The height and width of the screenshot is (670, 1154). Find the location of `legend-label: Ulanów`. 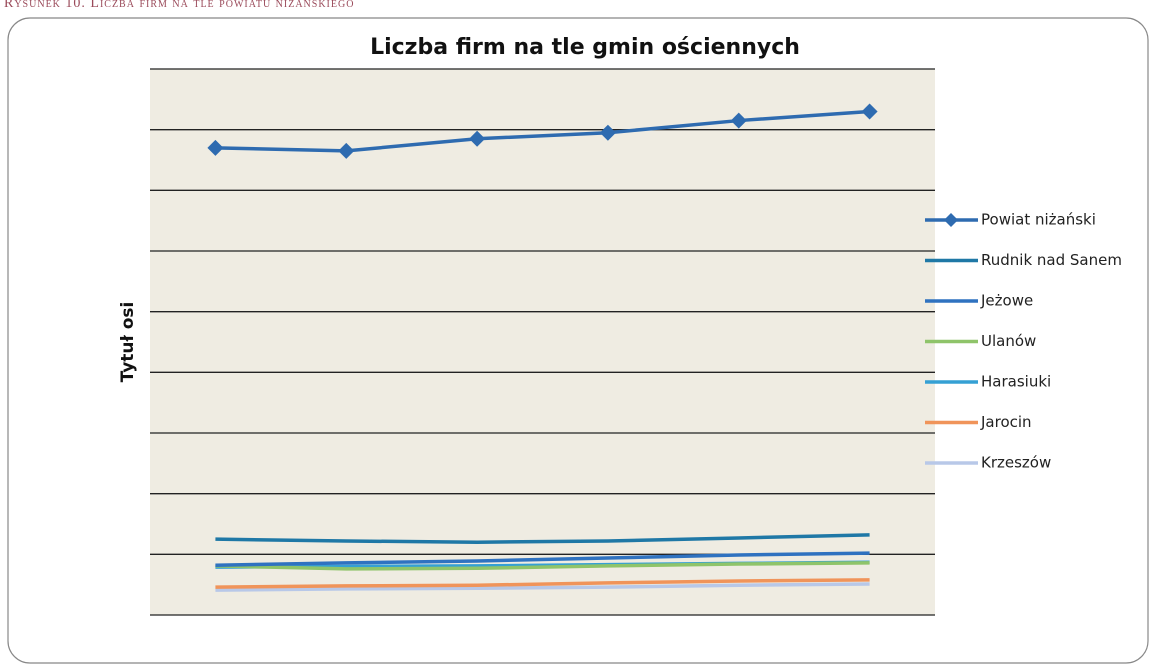

legend-label: Ulanów is located at coordinates (1008, 341).